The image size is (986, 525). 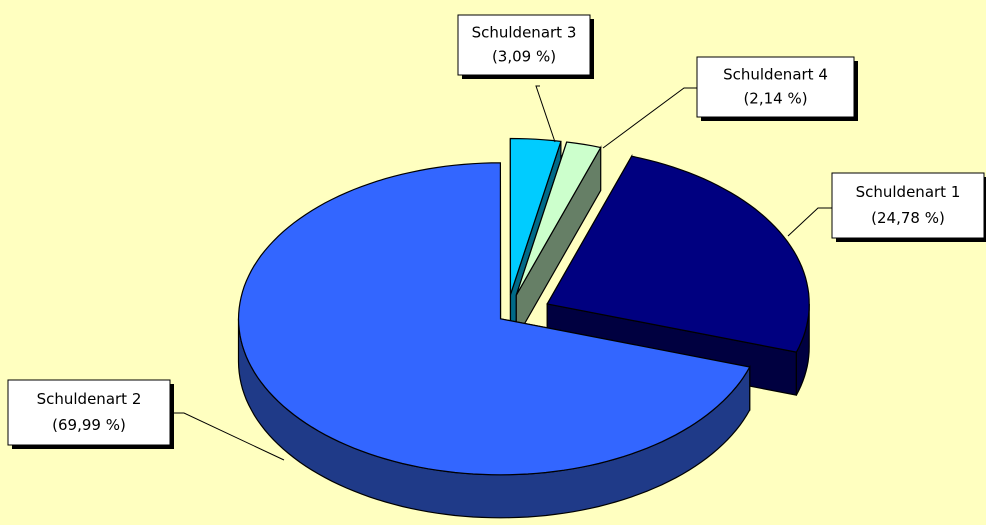 I want to click on slice-label: Schuldenart 1, so click(x=908, y=192).